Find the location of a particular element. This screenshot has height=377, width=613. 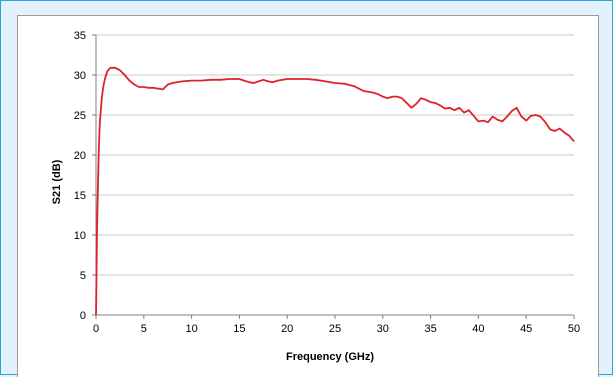

x-tick-label-40: 40 is located at coordinates (478, 329).